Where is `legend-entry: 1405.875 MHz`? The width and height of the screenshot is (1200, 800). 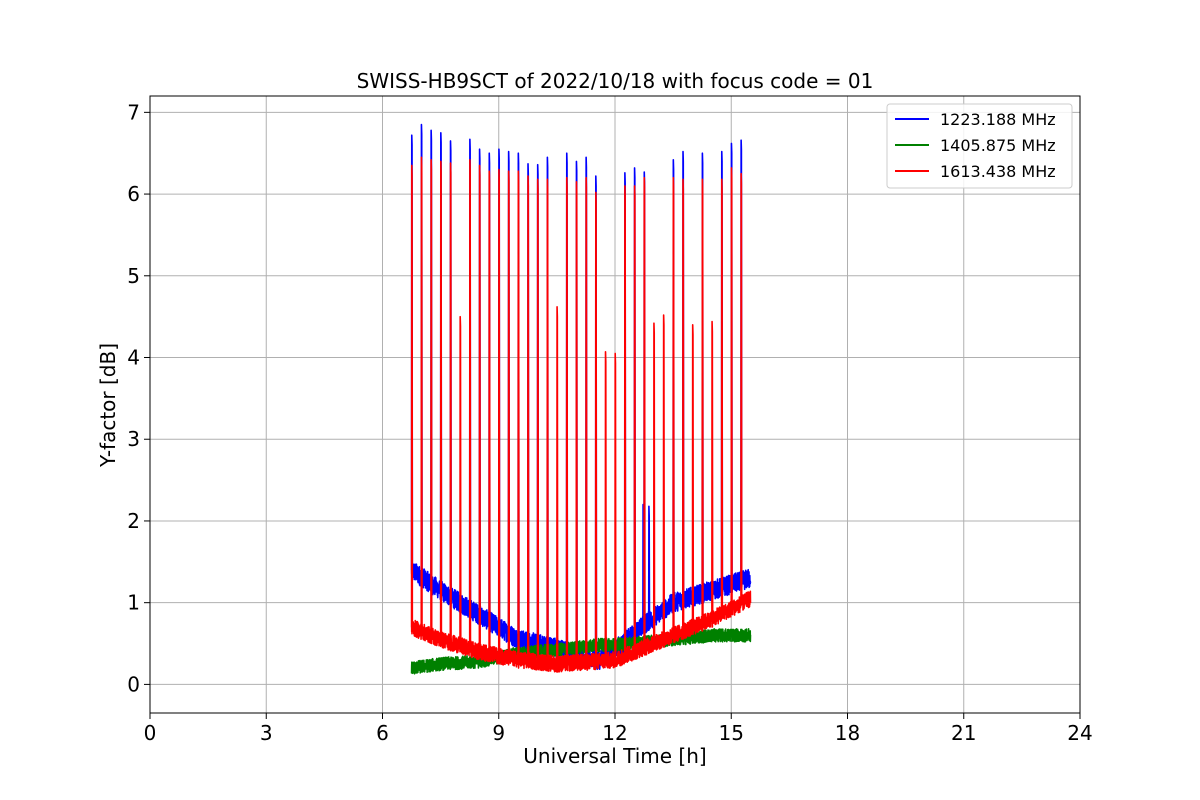 legend-entry: 1405.875 MHz is located at coordinates (998, 145).